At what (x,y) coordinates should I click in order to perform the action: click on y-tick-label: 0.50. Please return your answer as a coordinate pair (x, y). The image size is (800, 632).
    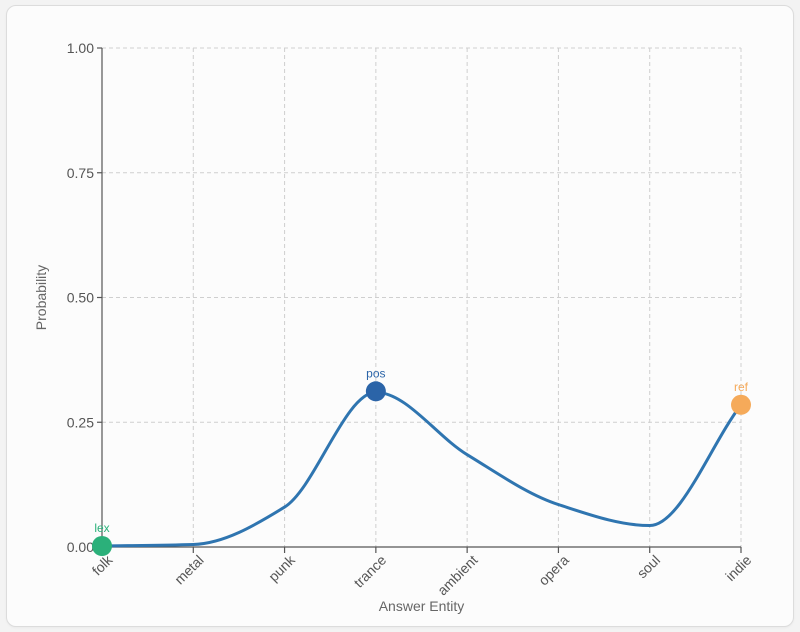
    Looking at the image, I should click on (80, 298).